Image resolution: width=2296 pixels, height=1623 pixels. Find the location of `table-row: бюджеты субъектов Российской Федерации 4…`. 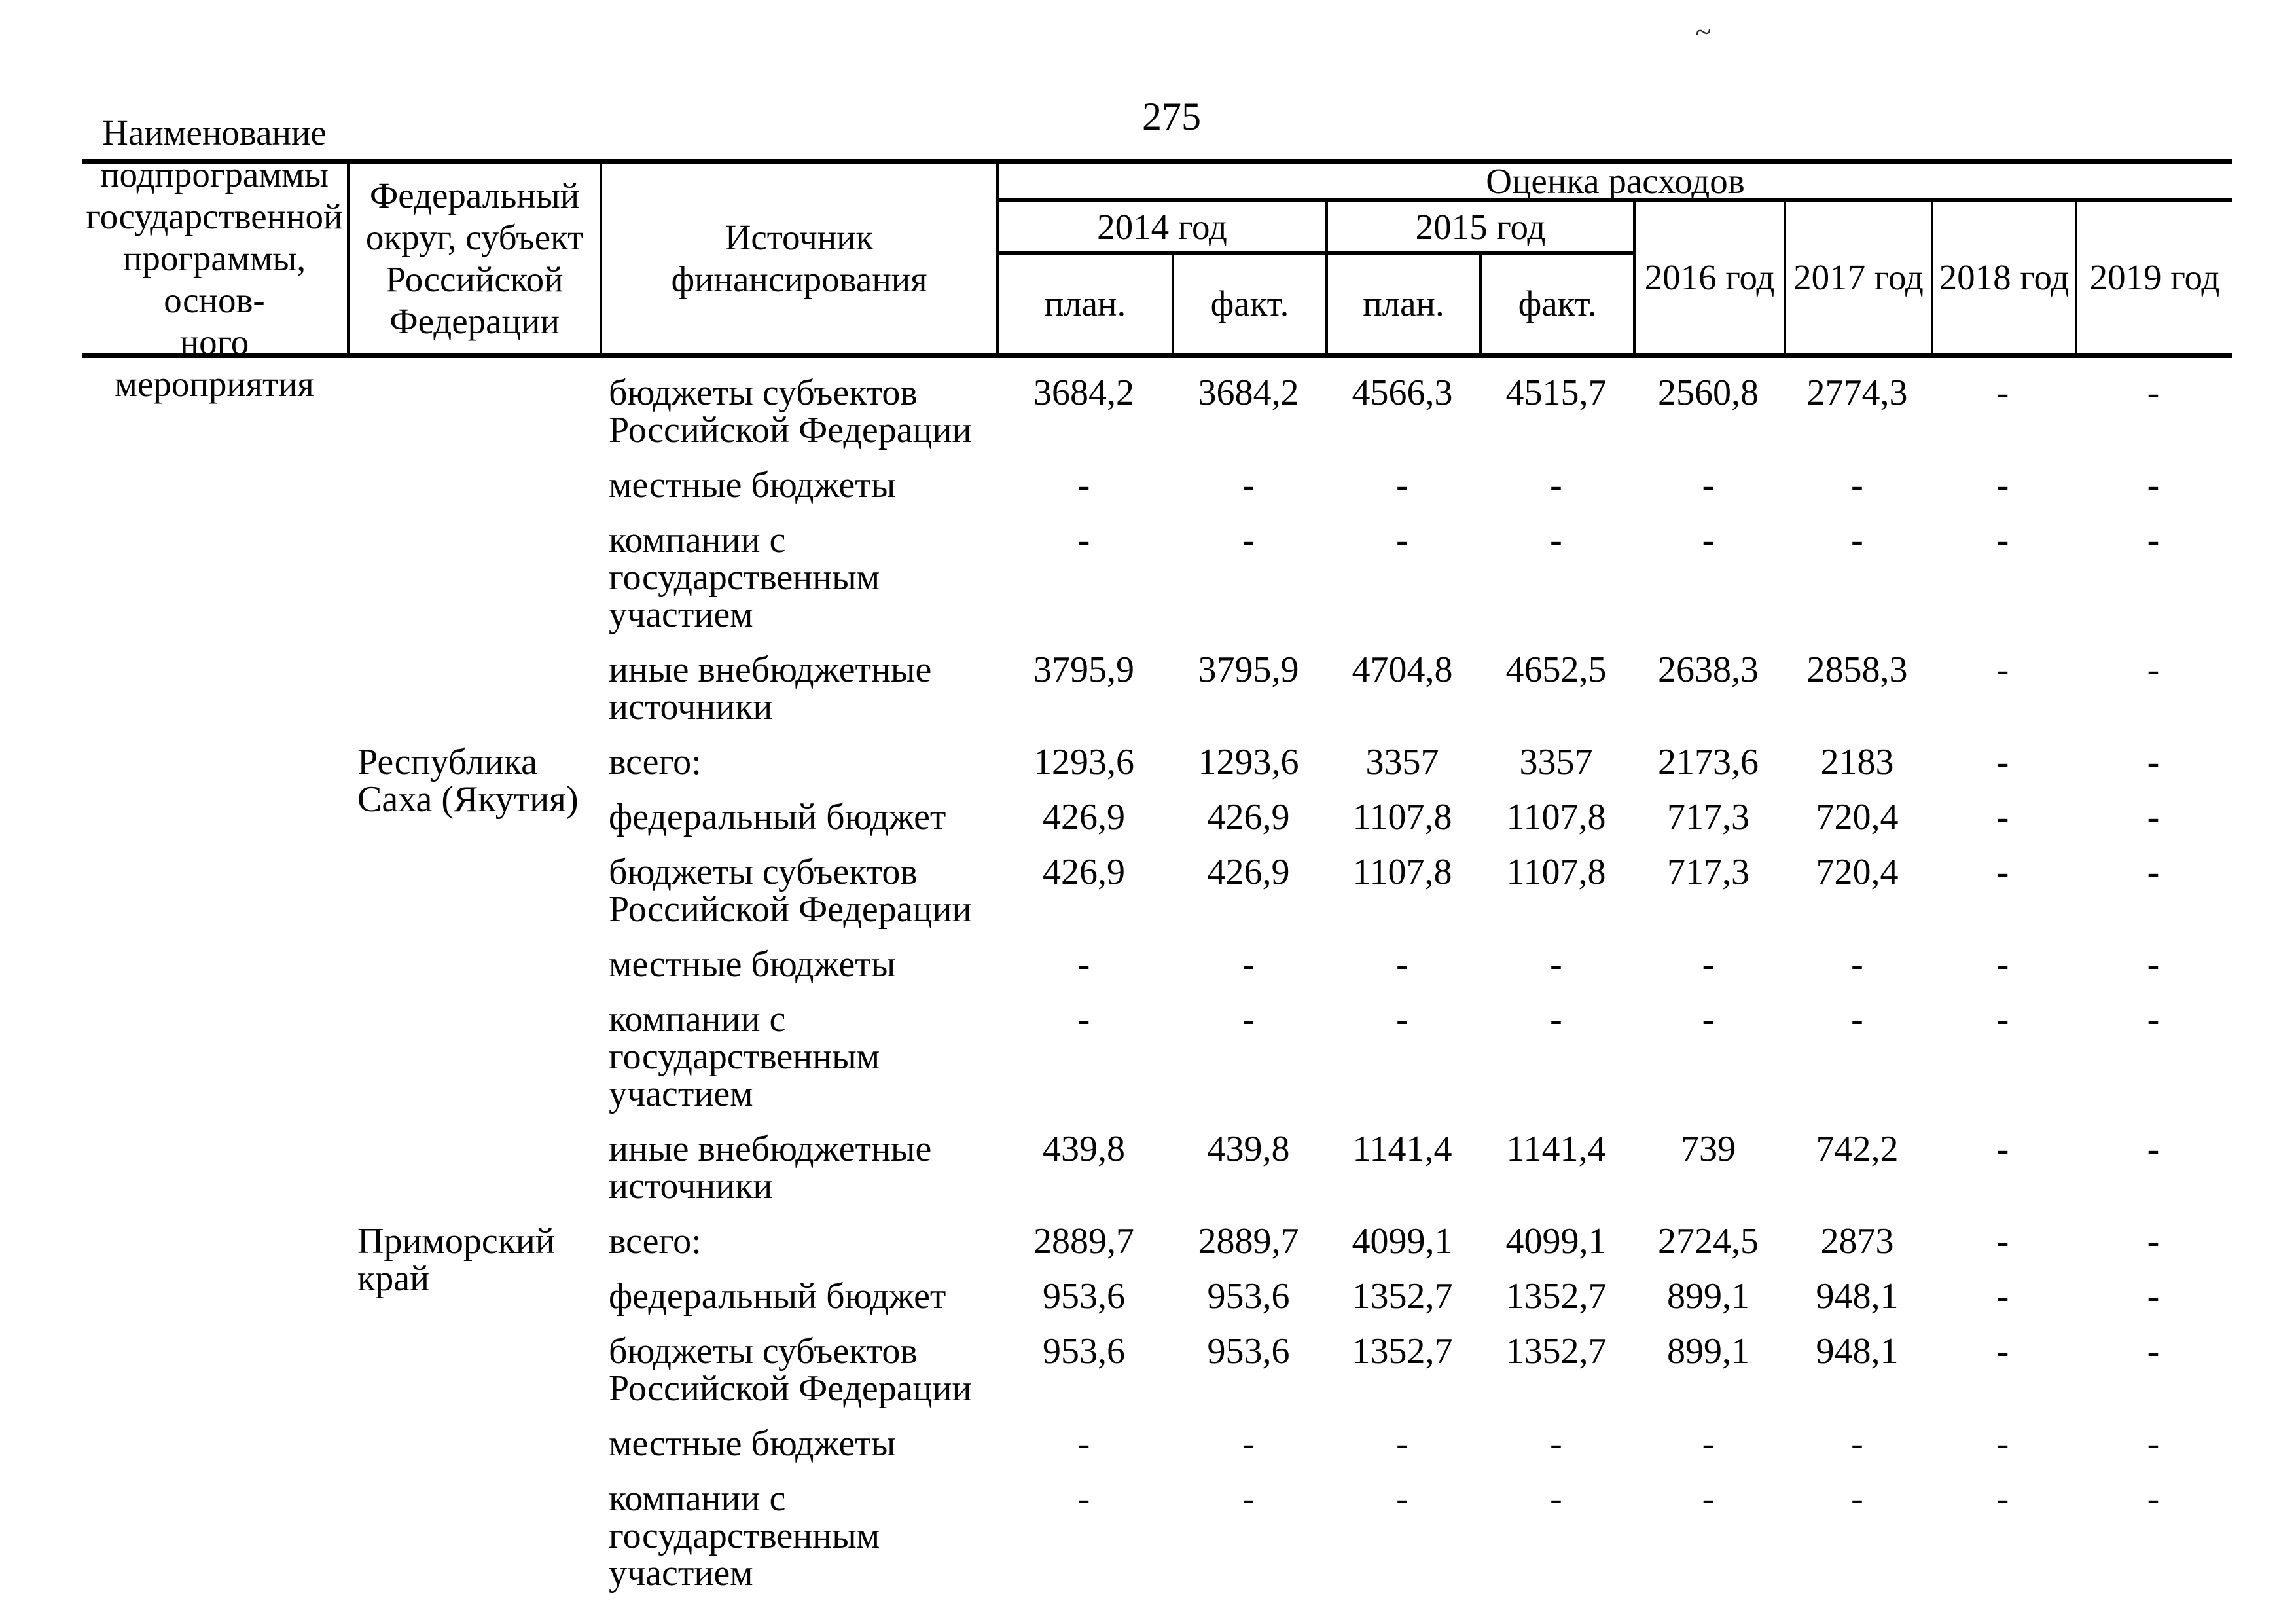

table-row: бюджеты субъектов Российской Федерации 4… is located at coordinates (1416, 891).